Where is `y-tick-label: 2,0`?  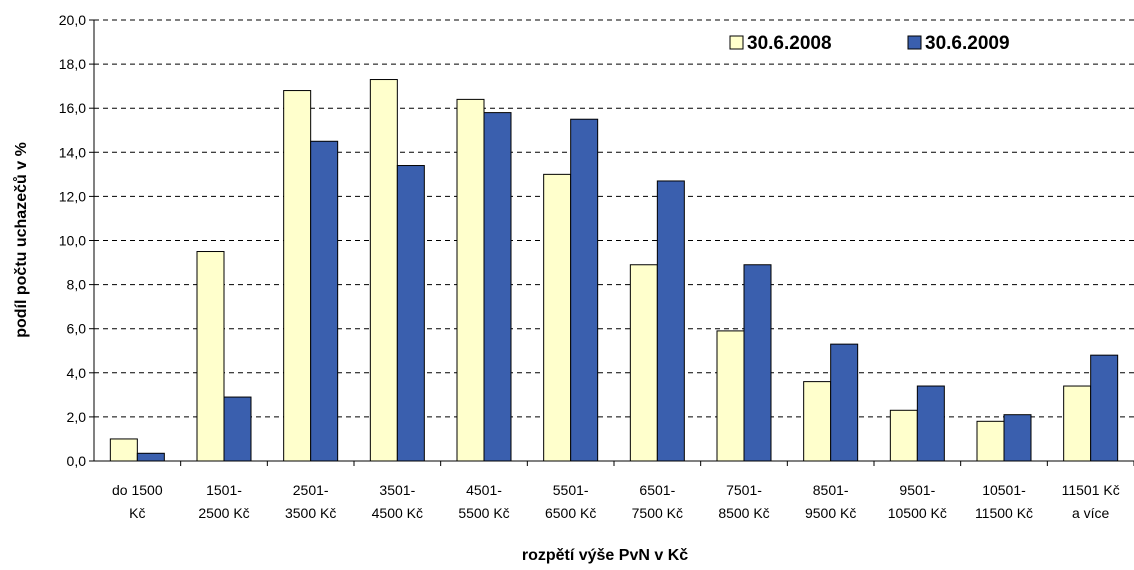
y-tick-label: 2,0 is located at coordinates (77, 417).